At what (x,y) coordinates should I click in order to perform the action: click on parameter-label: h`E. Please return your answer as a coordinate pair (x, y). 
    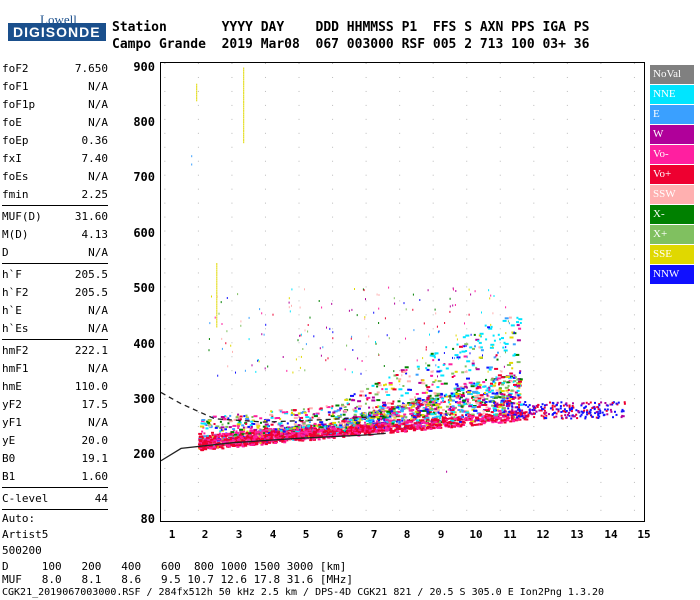
    Looking at the image, I should click on (12, 310).